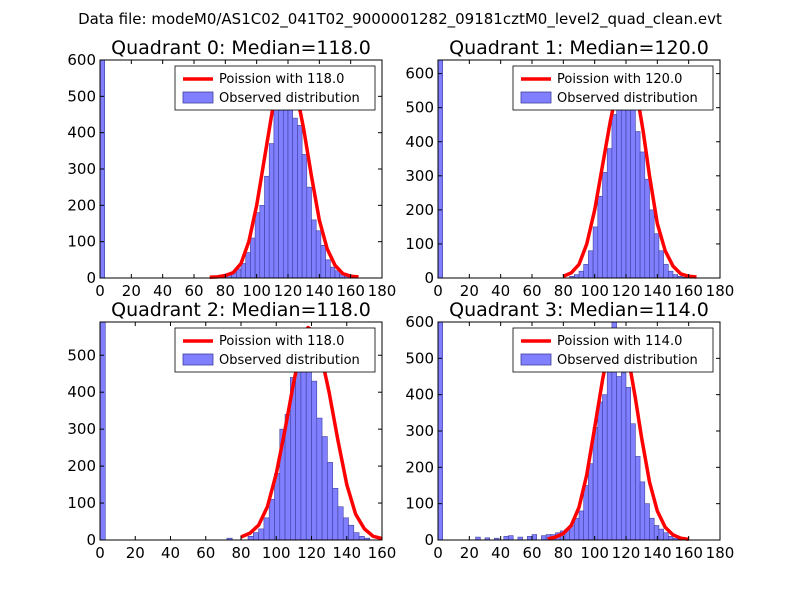 This screenshot has height=600, width=800. What do you see at coordinates (619, 79) in the screenshot?
I see `legend-entry-poisson: Poission with 120.0` at bounding box center [619, 79].